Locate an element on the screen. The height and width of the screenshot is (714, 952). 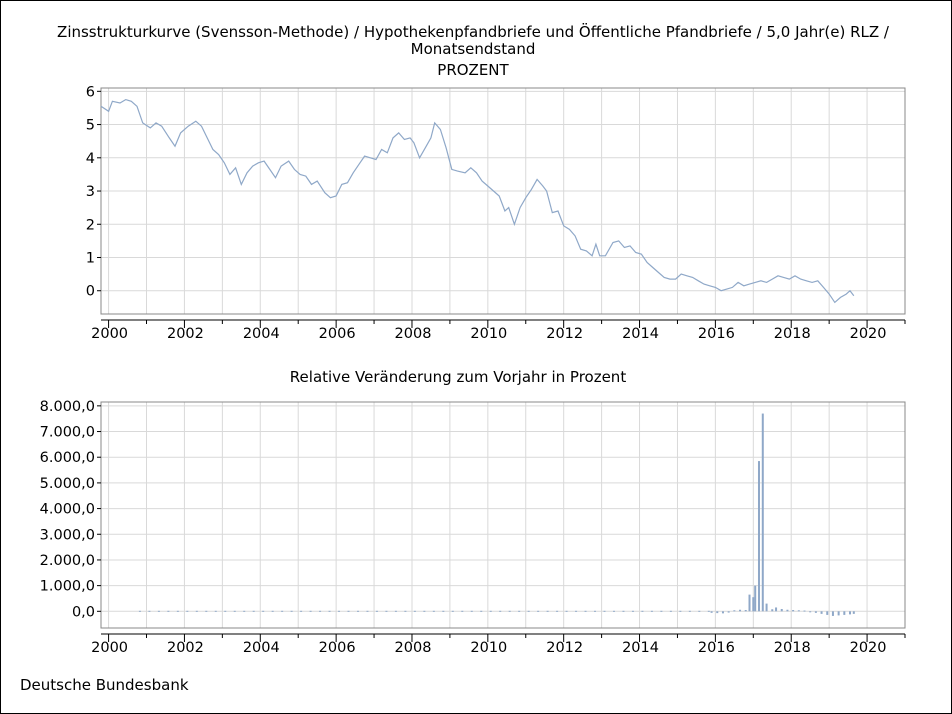
y-tick-label: 2 is located at coordinates (90, 225).